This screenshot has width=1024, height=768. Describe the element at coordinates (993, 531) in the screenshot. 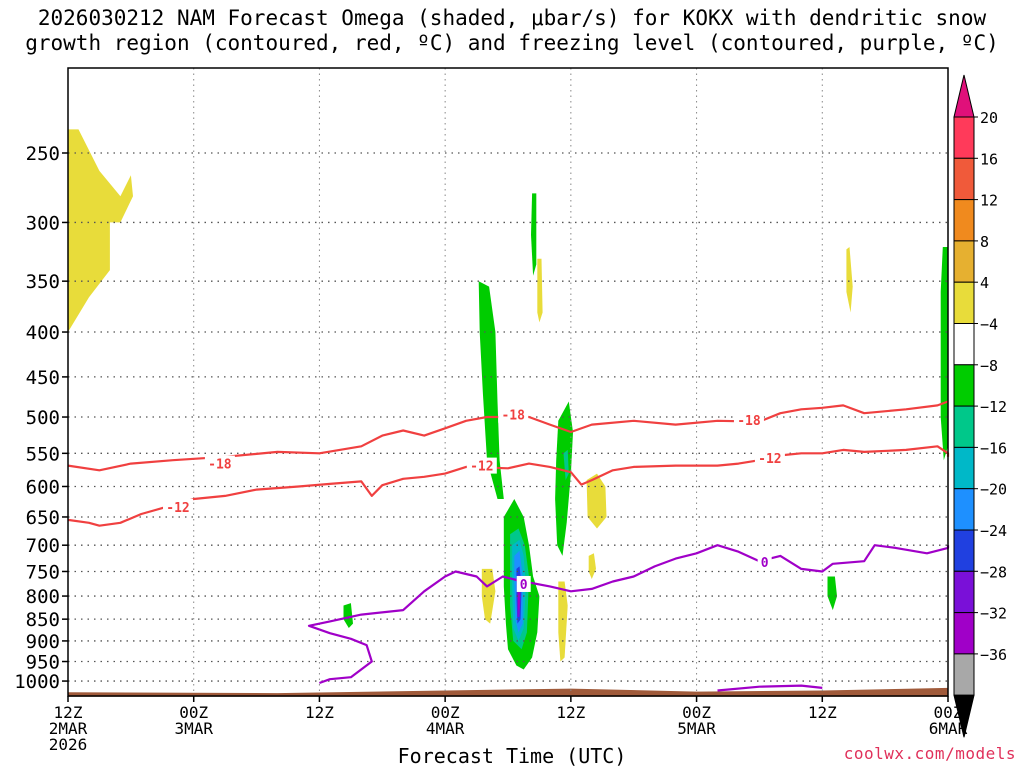

I see `colorbar-label-10: −24` at that location.